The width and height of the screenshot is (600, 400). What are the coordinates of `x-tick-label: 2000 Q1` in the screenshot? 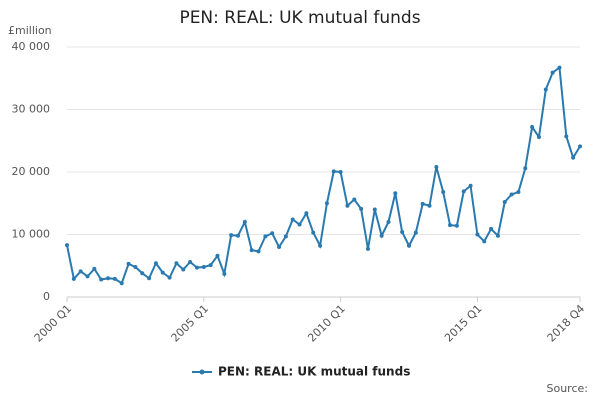 It's located at (53, 323).